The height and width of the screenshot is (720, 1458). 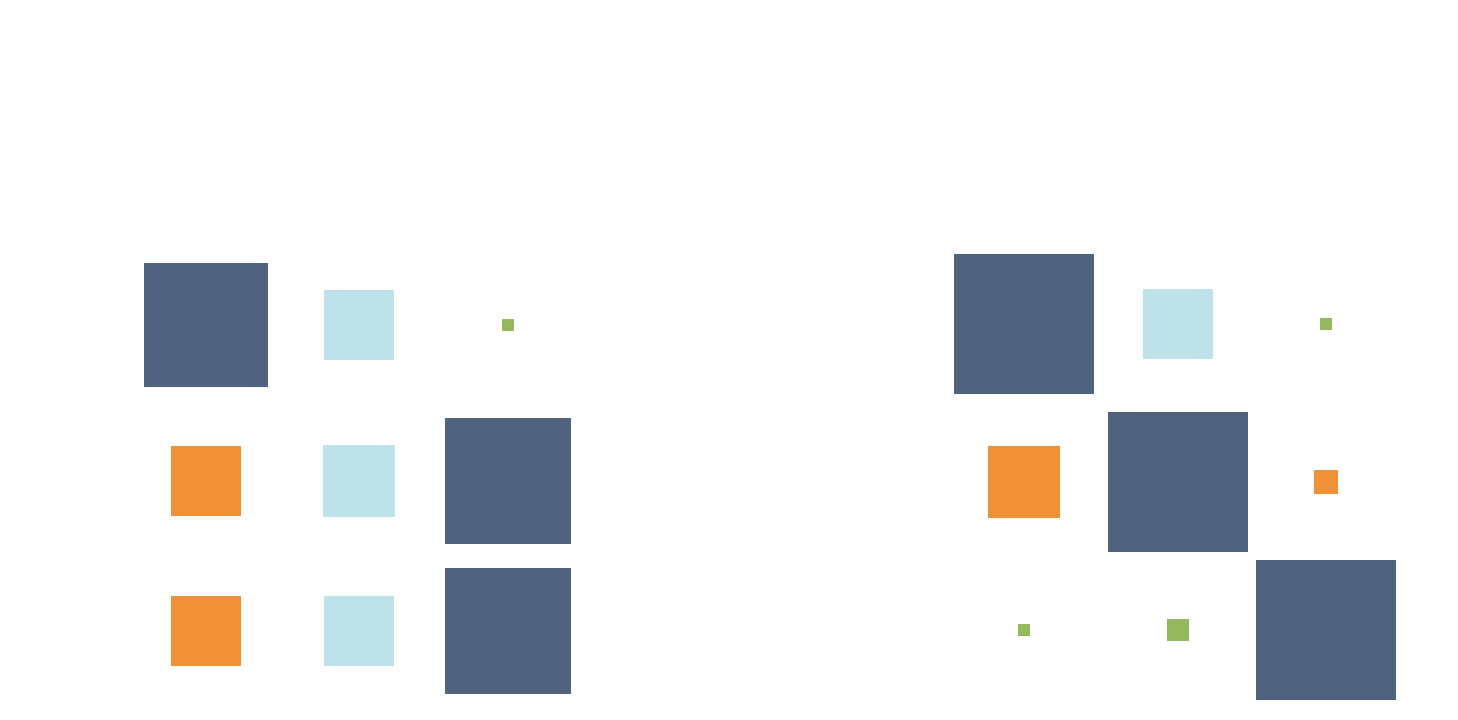 I want to click on matrix-0-cell-r0-c1, so click(x=359, y=325).